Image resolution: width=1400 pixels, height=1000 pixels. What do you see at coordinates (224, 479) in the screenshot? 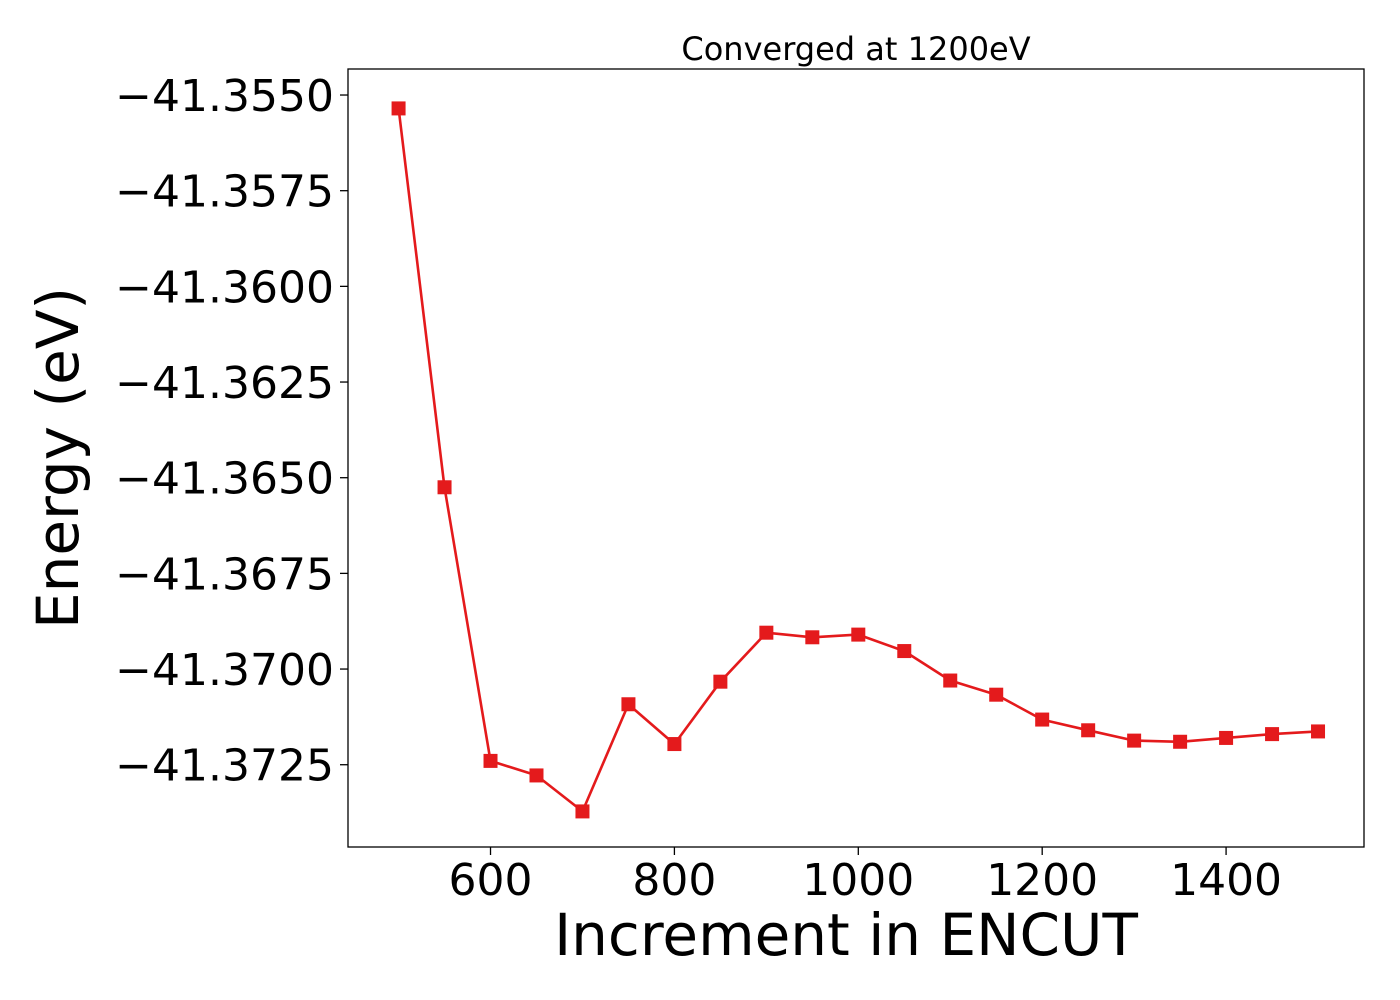
I see `y-tick-label: −41.3650` at bounding box center [224, 479].